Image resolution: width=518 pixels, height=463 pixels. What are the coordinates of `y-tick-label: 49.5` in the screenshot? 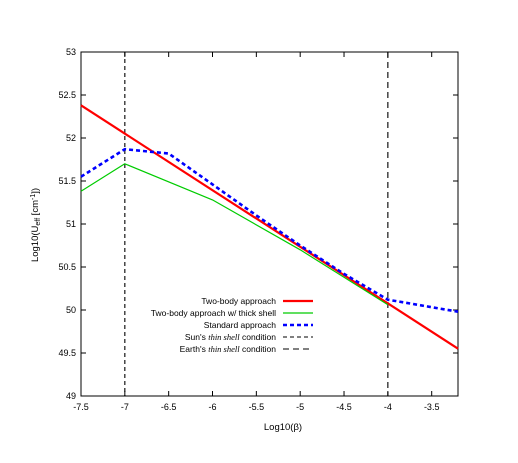 It's located at (67, 353).